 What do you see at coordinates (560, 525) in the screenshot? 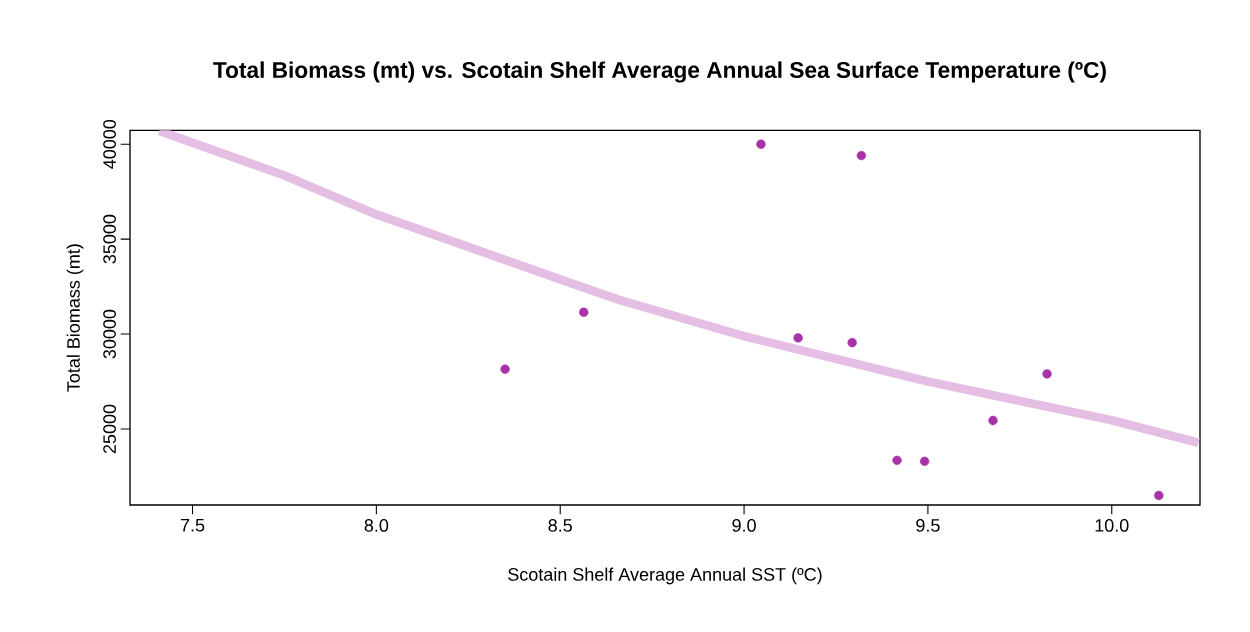
I see `x-tick-label: 8.5` at bounding box center [560, 525].